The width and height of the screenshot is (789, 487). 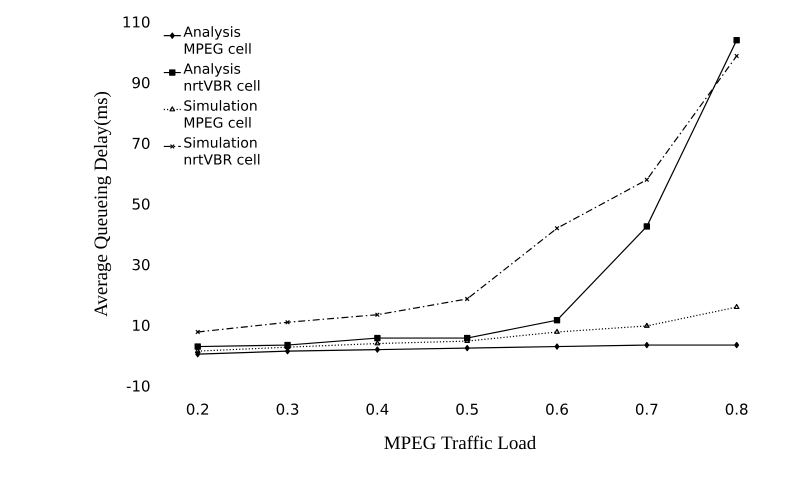 What do you see at coordinates (377, 409) in the screenshot?
I see `x-tick-label: 0.4` at bounding box center [377, 409].